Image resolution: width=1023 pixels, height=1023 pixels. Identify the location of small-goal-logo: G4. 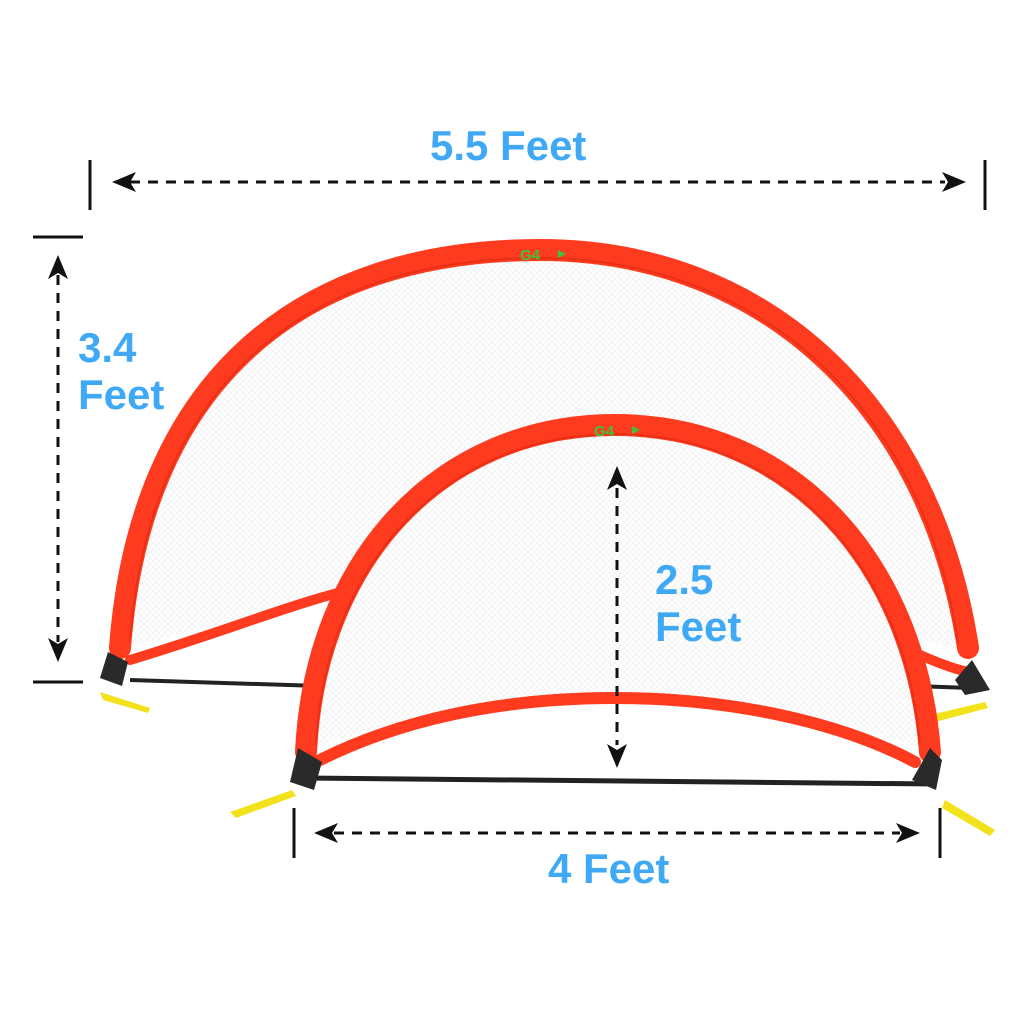
(604, 431).